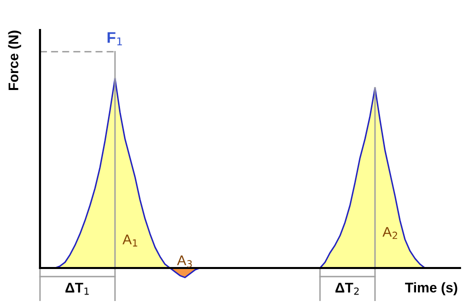 This screenshot has height=307, width=474. Describe the element at coordinates (15, 60) in the screenshot. I see `y-axis-title: Force (N)` at that location.